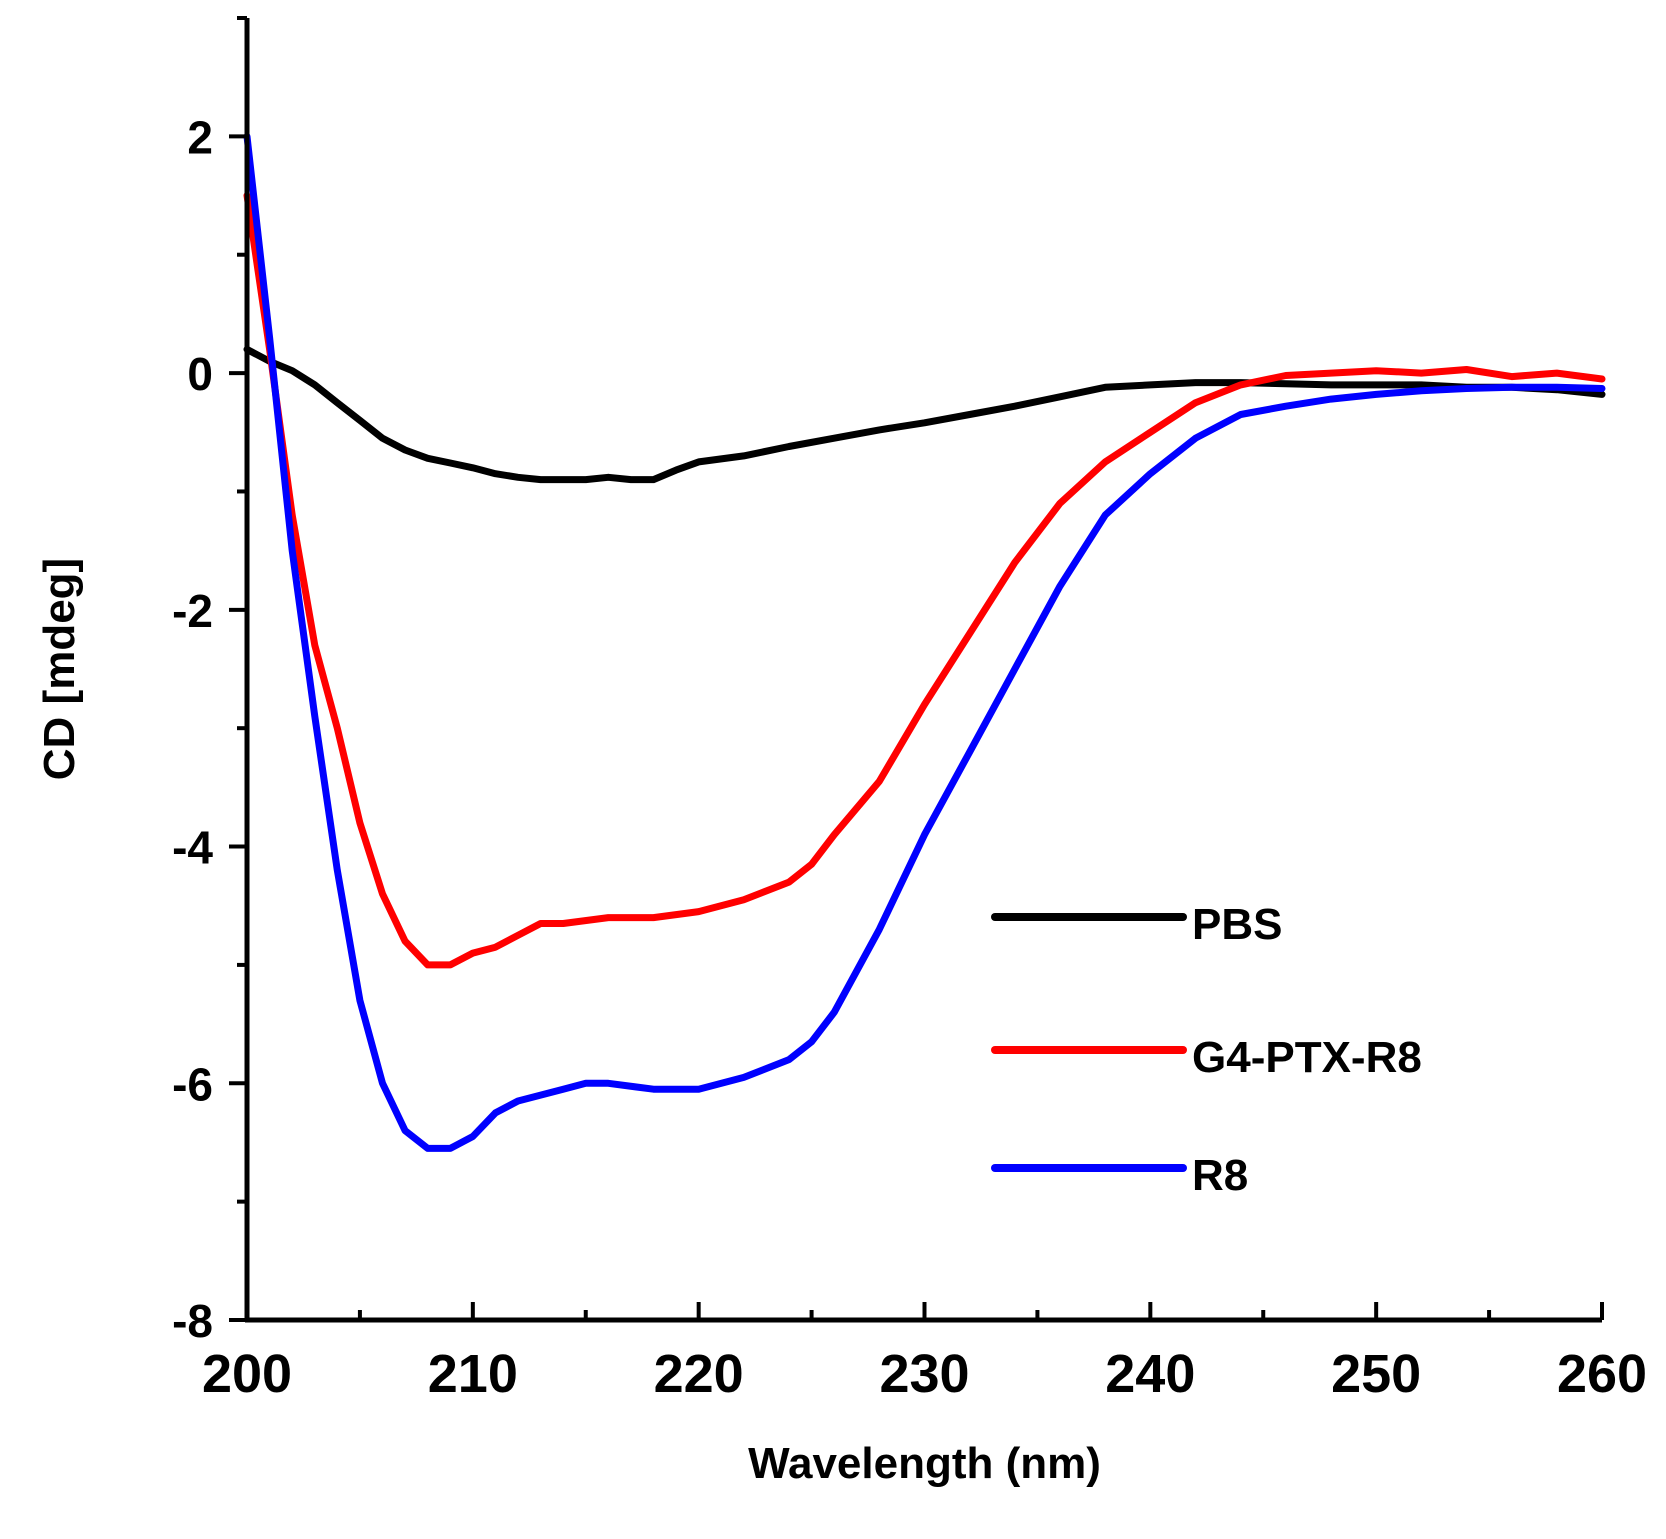  I want to click on legend: PBS G4-PTX-R8 R8, so click(1206, 1050).